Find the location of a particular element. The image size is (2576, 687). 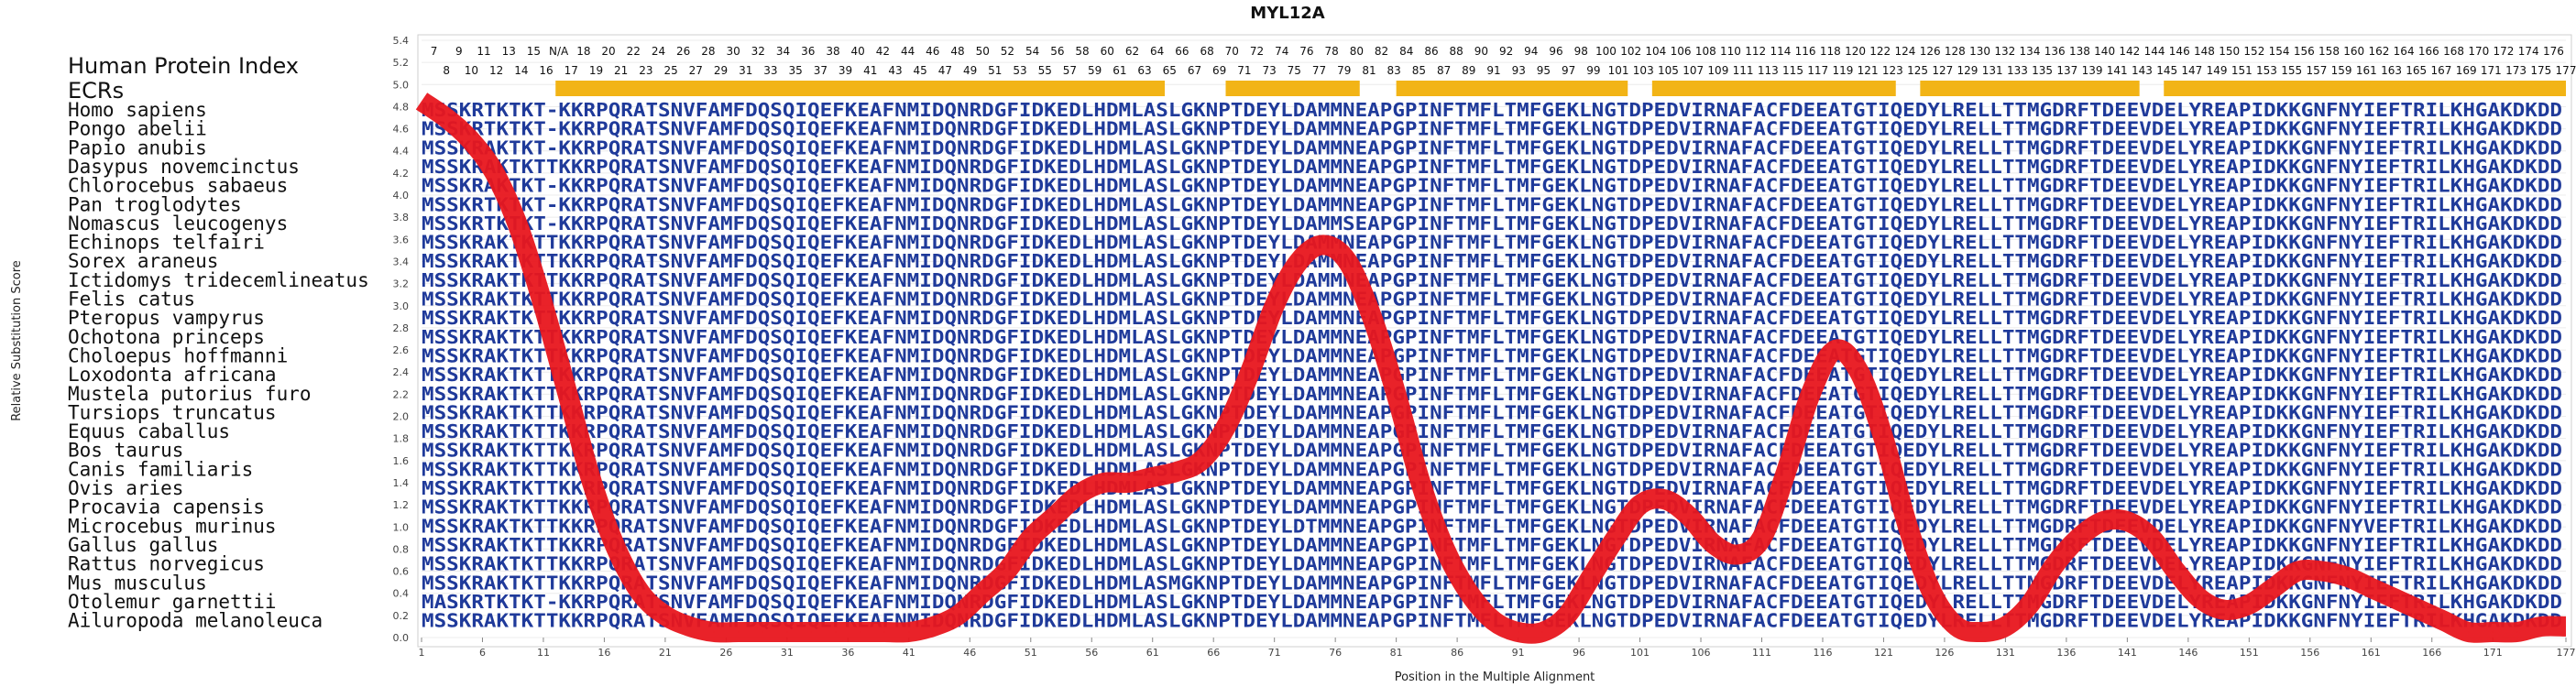

protein-index-top-label: 48 is located at coordinates (957, 52).